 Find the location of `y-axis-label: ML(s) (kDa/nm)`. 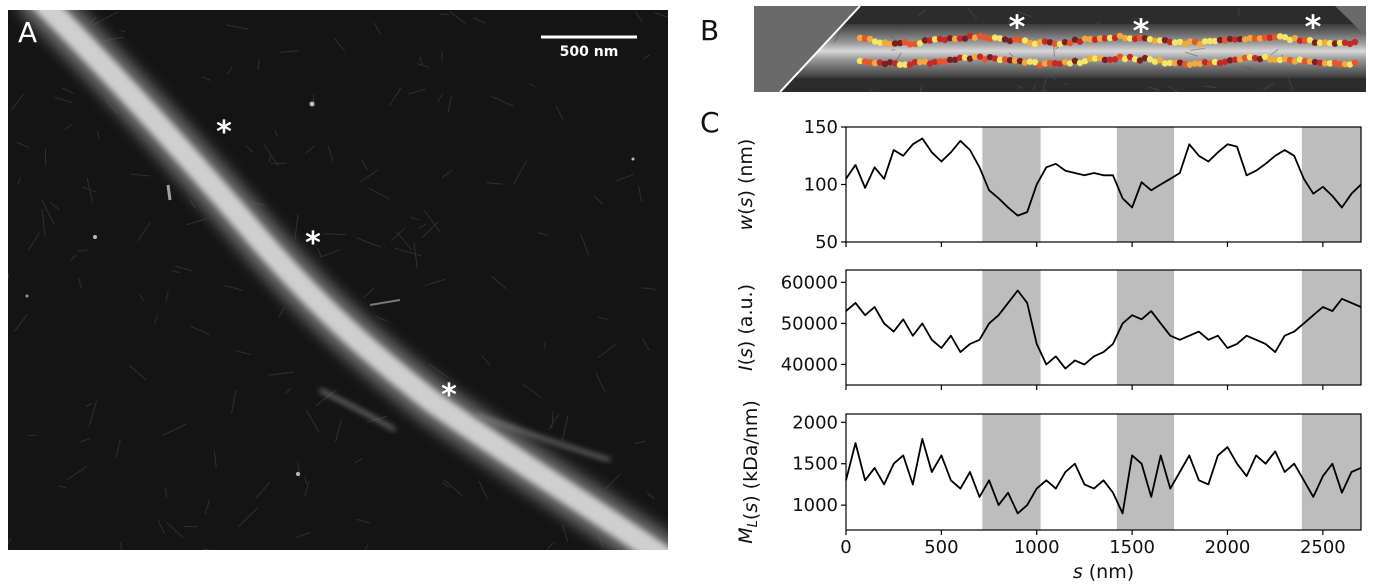

y-axis-label: ML(s) (kDa/nm) is located at coordinates (748, 472).